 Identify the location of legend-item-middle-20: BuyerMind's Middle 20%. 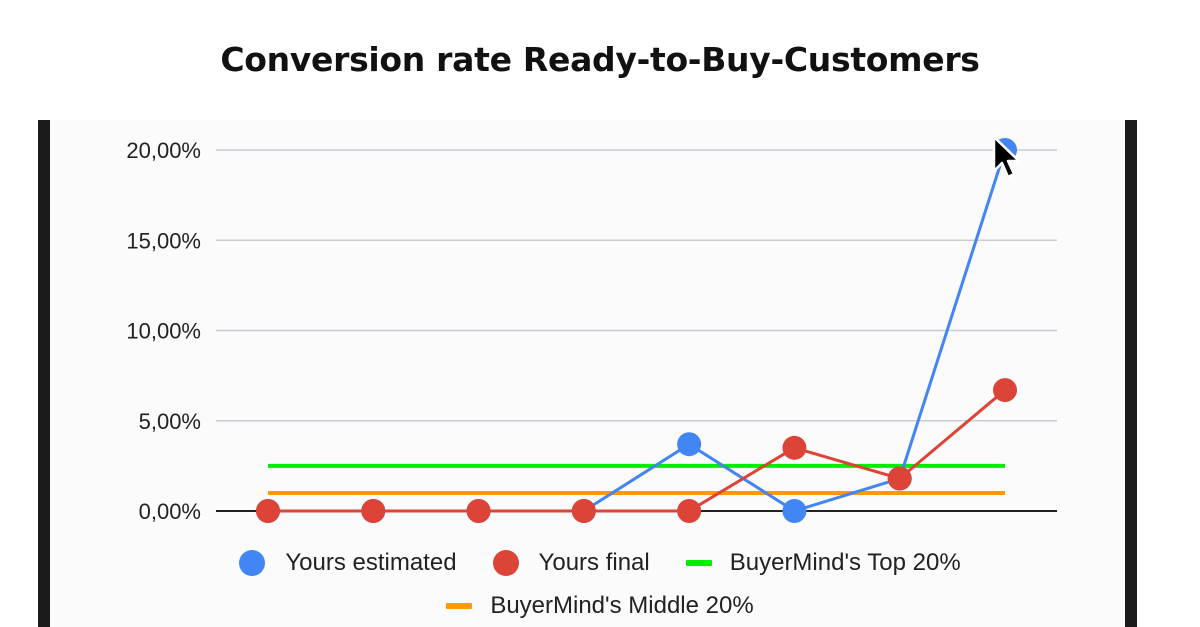
(600, 606).